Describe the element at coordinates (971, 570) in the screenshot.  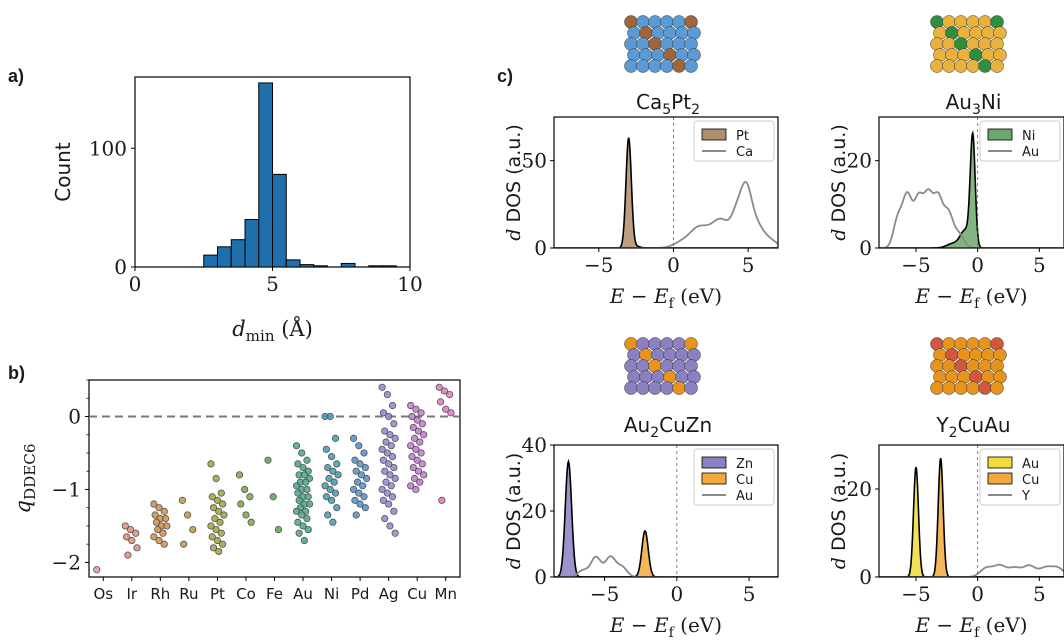
I see `dos-line-y` at that location.